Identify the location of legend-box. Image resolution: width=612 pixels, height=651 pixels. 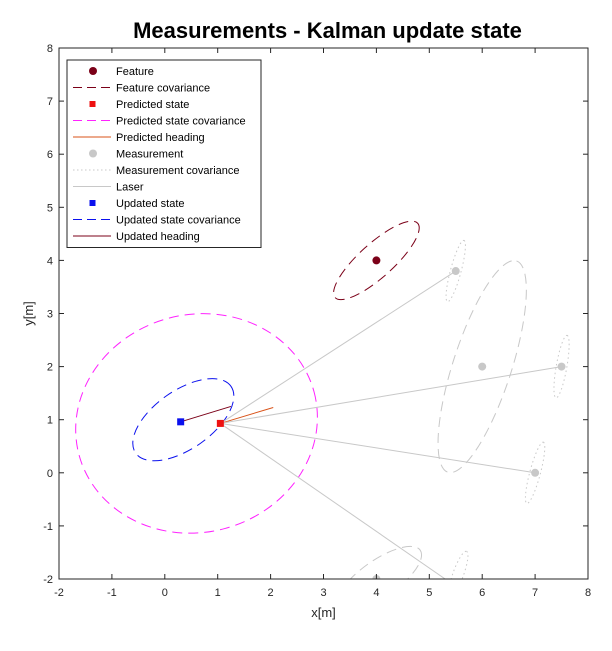
(164, 153).